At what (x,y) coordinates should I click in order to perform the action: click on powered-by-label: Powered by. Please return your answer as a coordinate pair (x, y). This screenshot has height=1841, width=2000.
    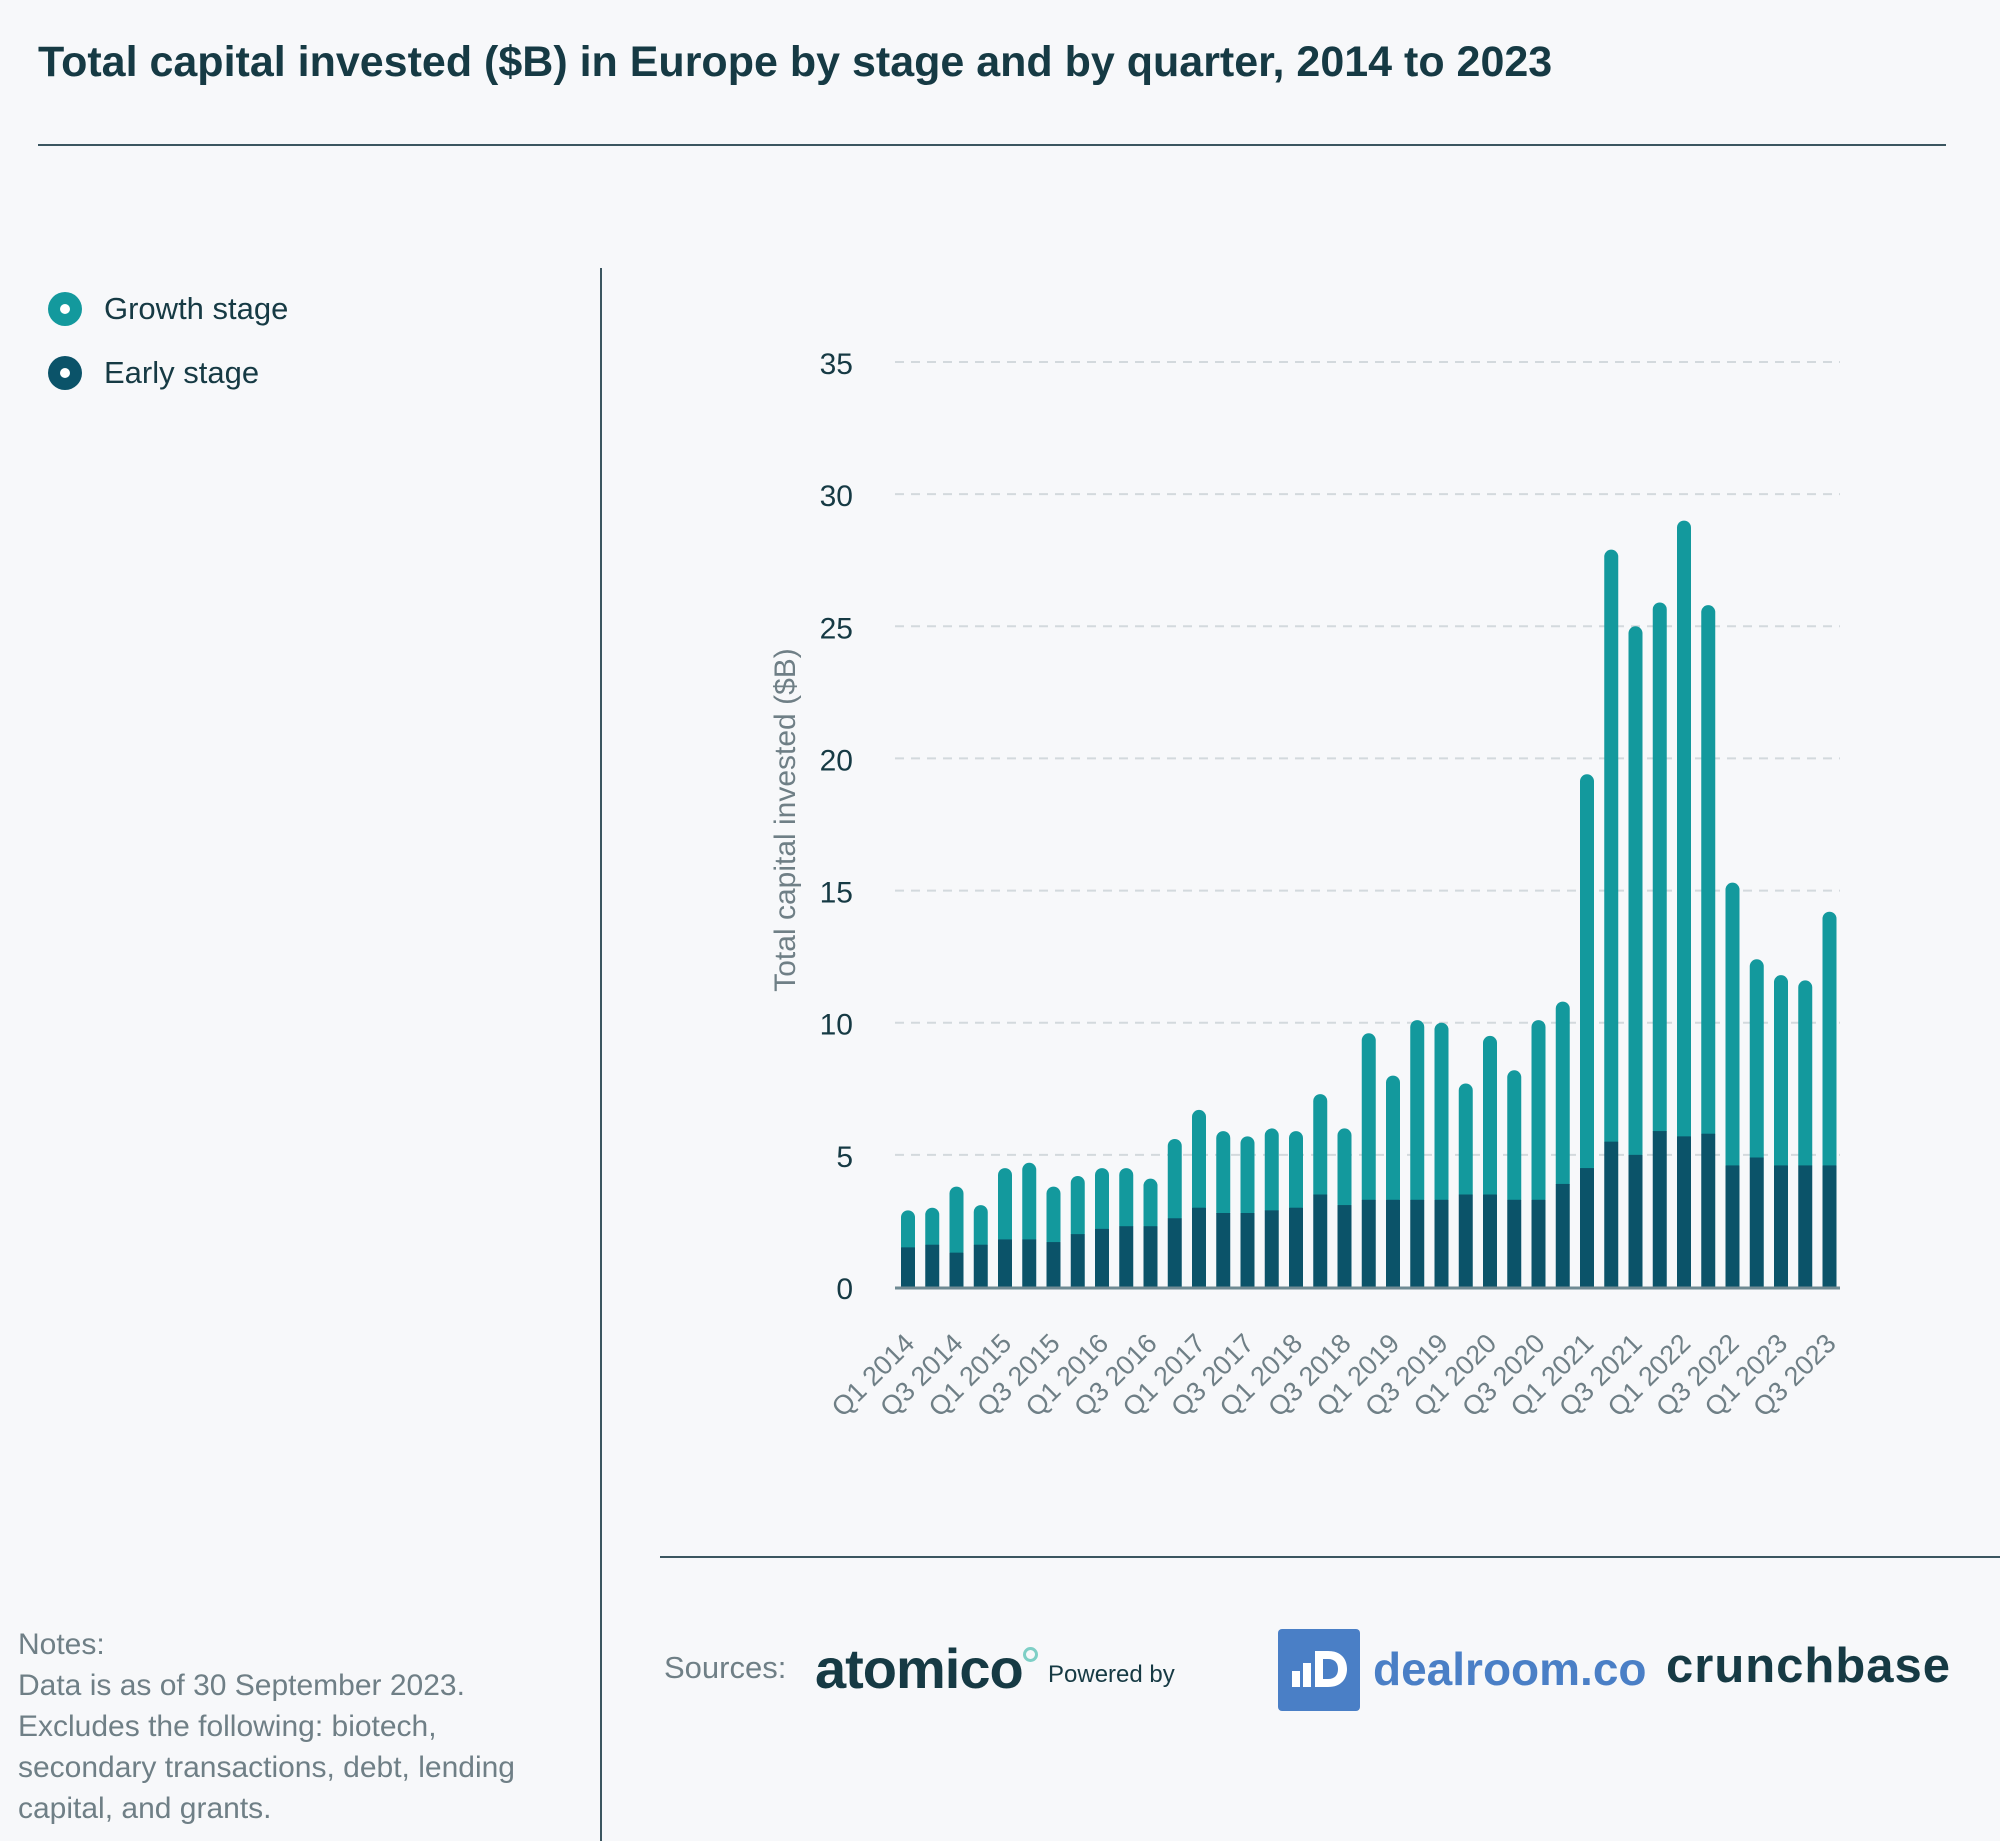
    Looking at the image, I should click on (1111, 1674).